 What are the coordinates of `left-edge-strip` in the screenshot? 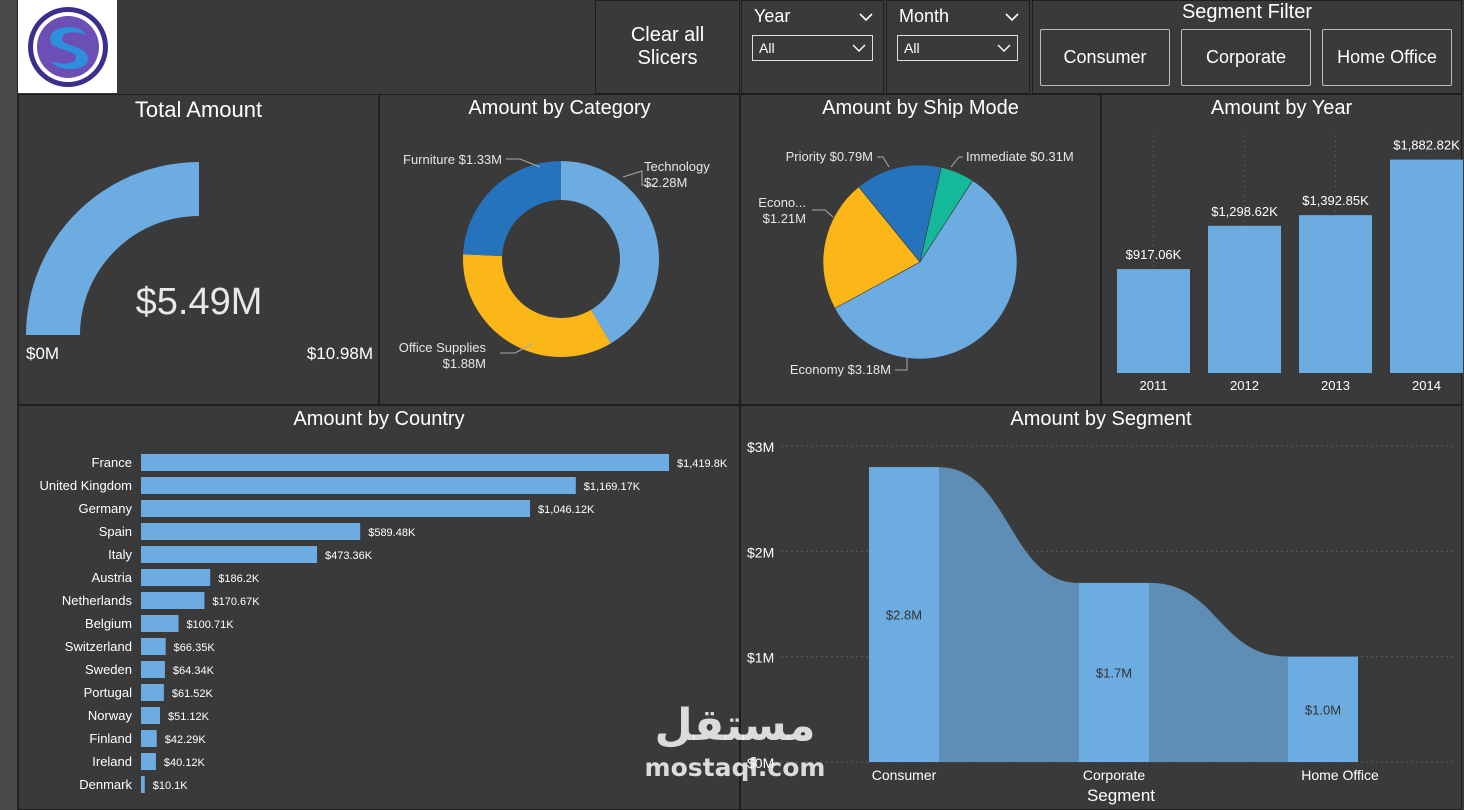 It's located at (9, 405).